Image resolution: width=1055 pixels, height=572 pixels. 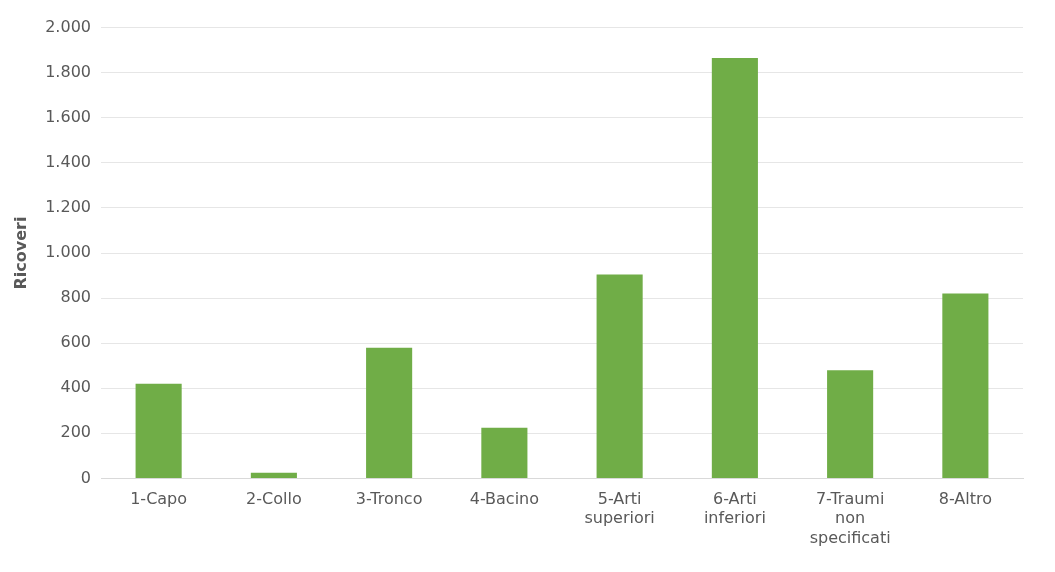 What do you see at coordinates (75, 297) in the screenshot?
I see `y-tick-label: 800` at bounding box center [75, 297].